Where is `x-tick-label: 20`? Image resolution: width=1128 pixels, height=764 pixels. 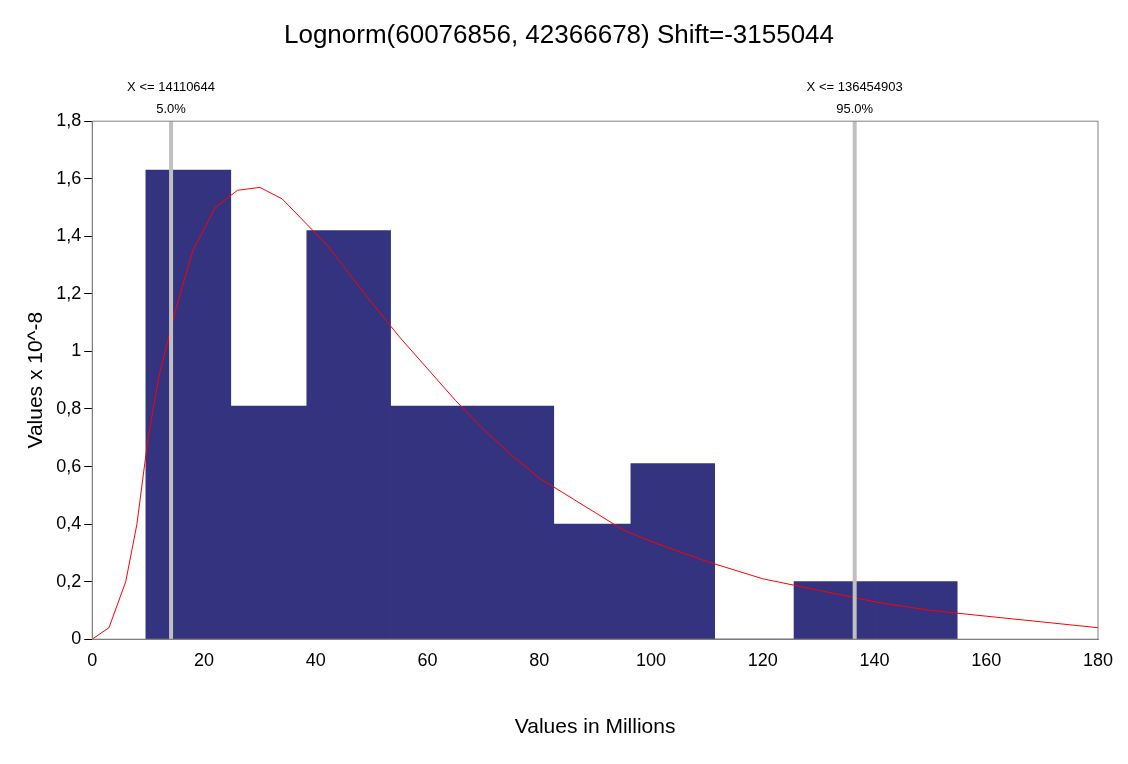 x-tick-label: 20 is located at coordinates (203, 659).